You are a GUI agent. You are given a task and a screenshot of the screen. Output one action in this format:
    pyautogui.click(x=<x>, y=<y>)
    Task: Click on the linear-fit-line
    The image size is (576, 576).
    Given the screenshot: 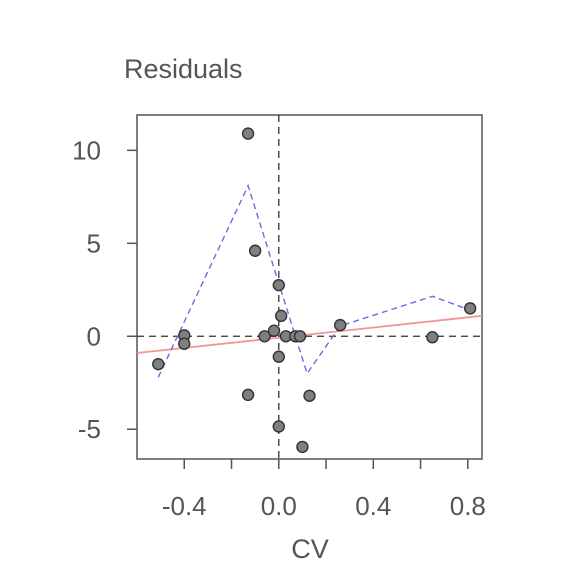 What is the action you would take?
    pyautogui.click(x=309, y=334)
    